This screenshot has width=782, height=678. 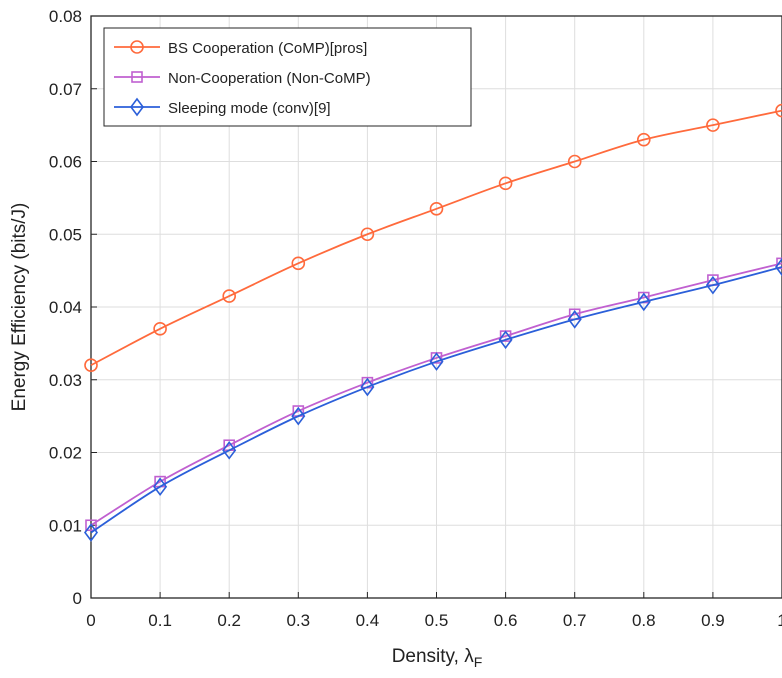 What do you see at coordinates (19, 307) in the screenshot?
I see `y-axis-label: Energy Efficiency (bits/J)` at bounding box center [19, 307].